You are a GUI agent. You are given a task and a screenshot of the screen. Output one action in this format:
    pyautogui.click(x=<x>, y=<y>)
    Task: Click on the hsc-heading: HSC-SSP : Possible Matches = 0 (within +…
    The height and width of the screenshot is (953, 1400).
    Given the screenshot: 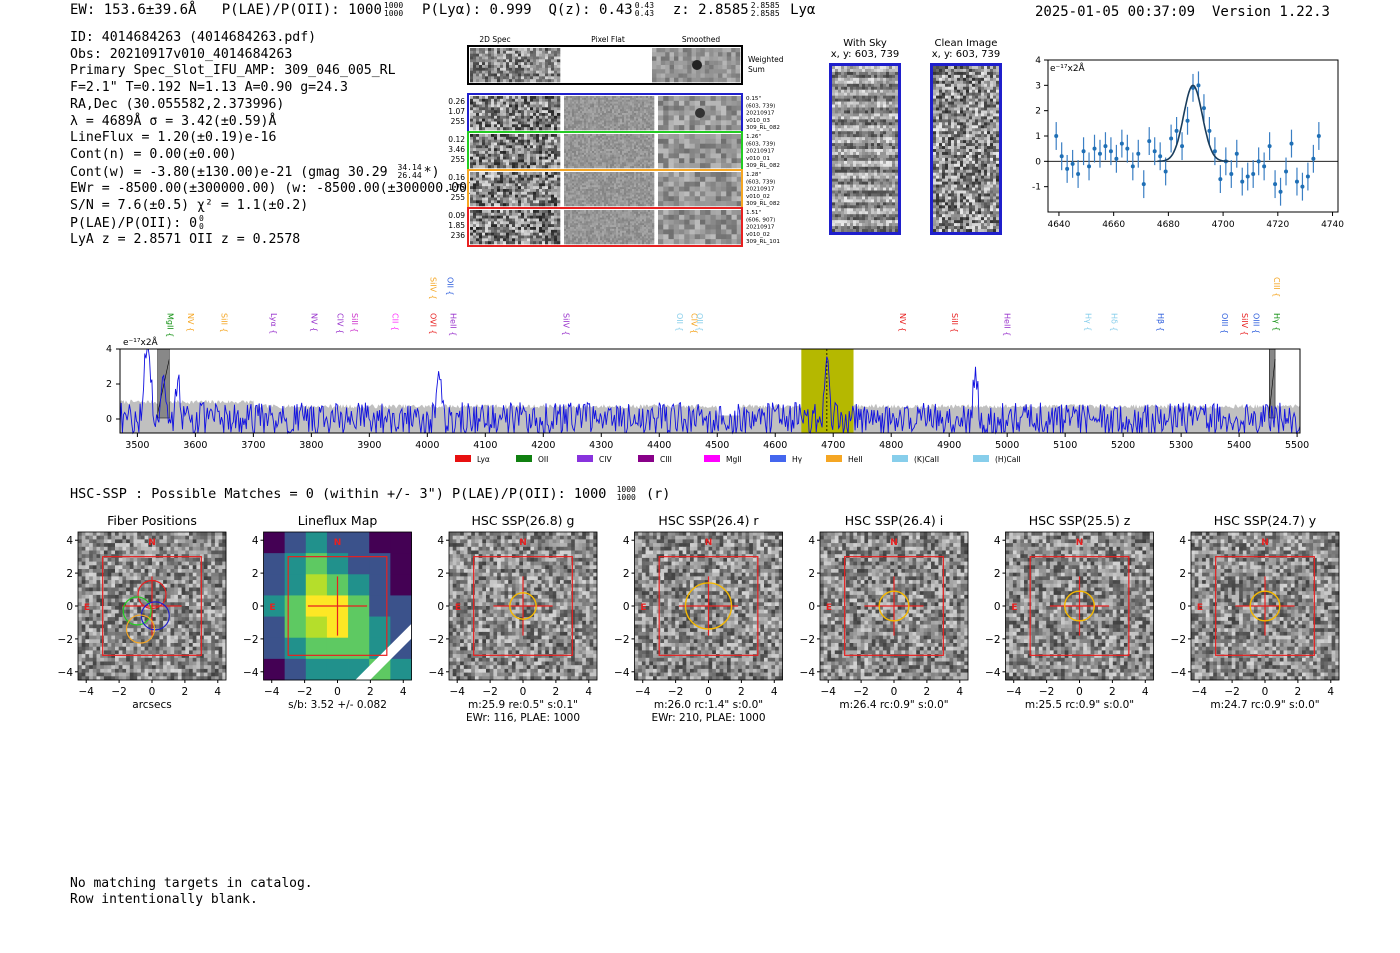 What is the action you would take?
    pyautogui.click(x=370, y=494)
    